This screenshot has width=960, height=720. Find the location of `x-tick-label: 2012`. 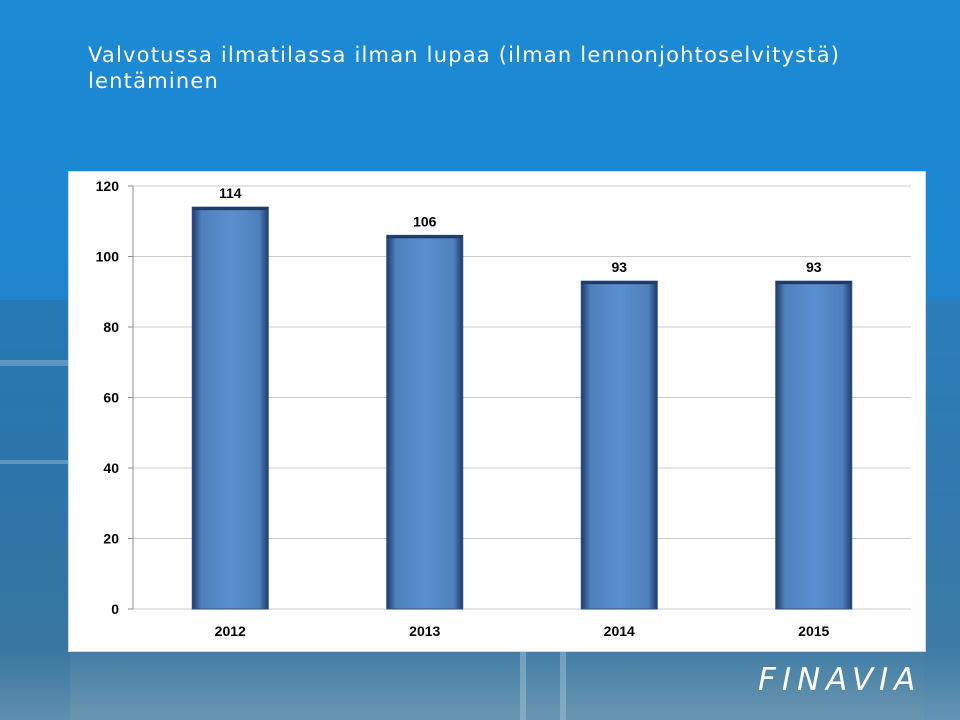

x-tick-label: 2012 is located at coordinates (230, 631).